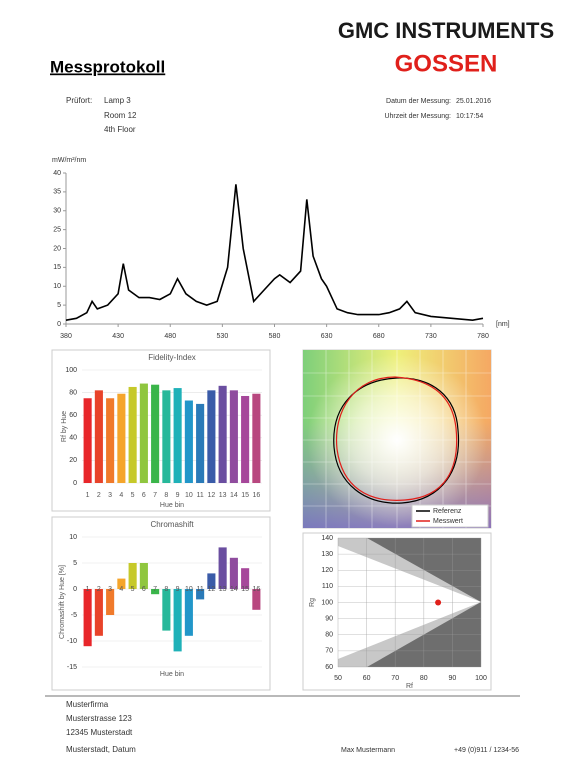 This screenshot has height=764, width=571. I want to click on y-tick-label: 10, so click(57, 286).